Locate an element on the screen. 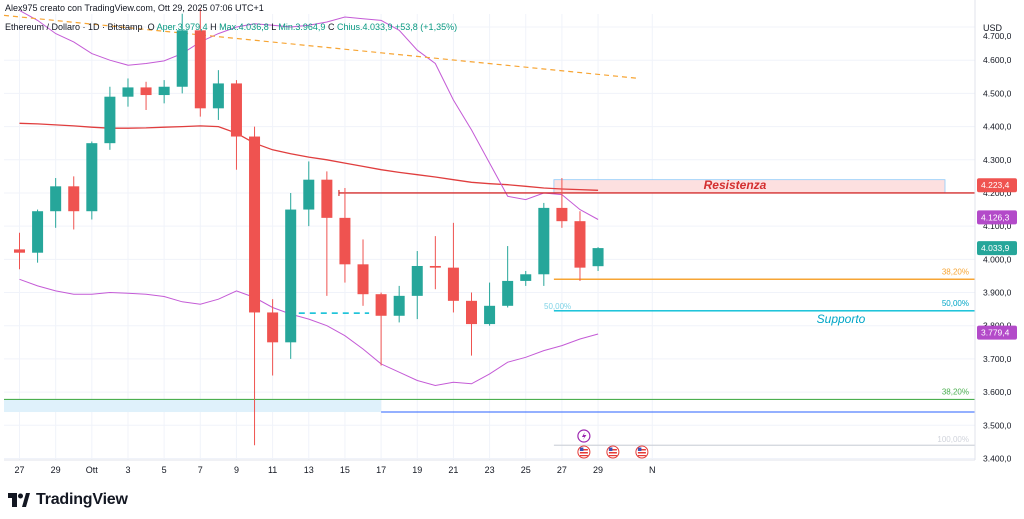 This screenshot has width=1024, height=519. tradingview-logo: TradingView is located at coordinates (68, 500).